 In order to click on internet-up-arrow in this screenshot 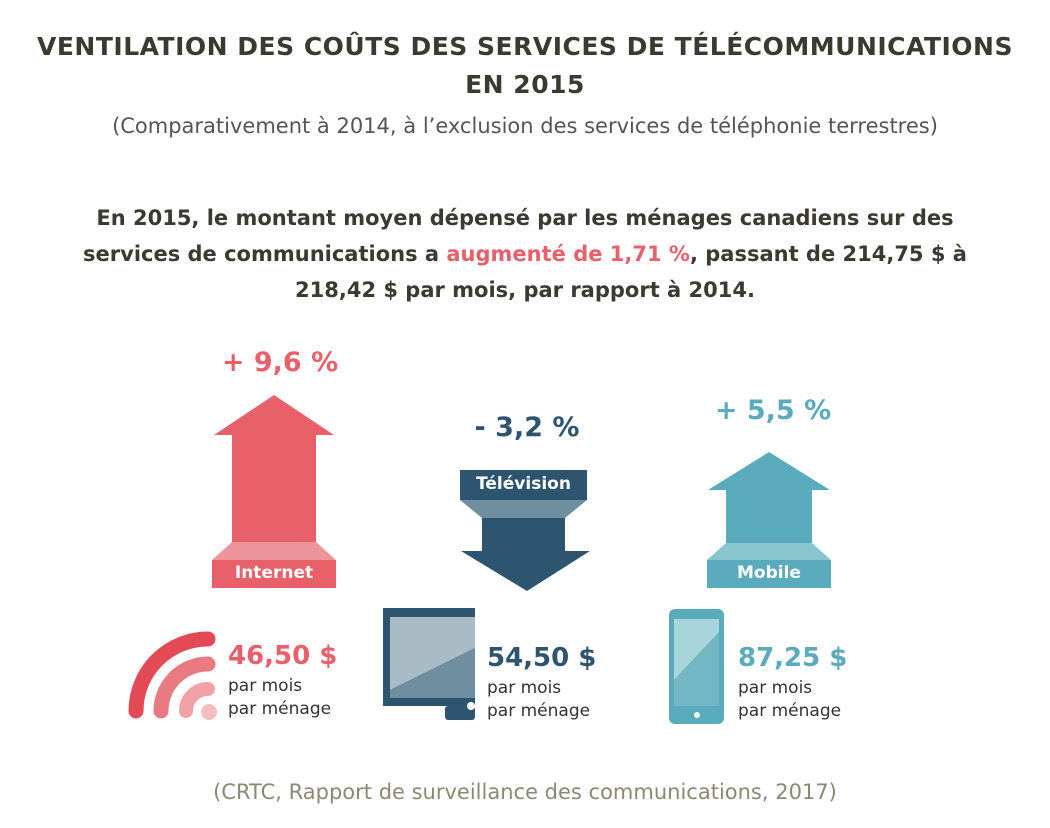, I will do `click(274, 491)`.